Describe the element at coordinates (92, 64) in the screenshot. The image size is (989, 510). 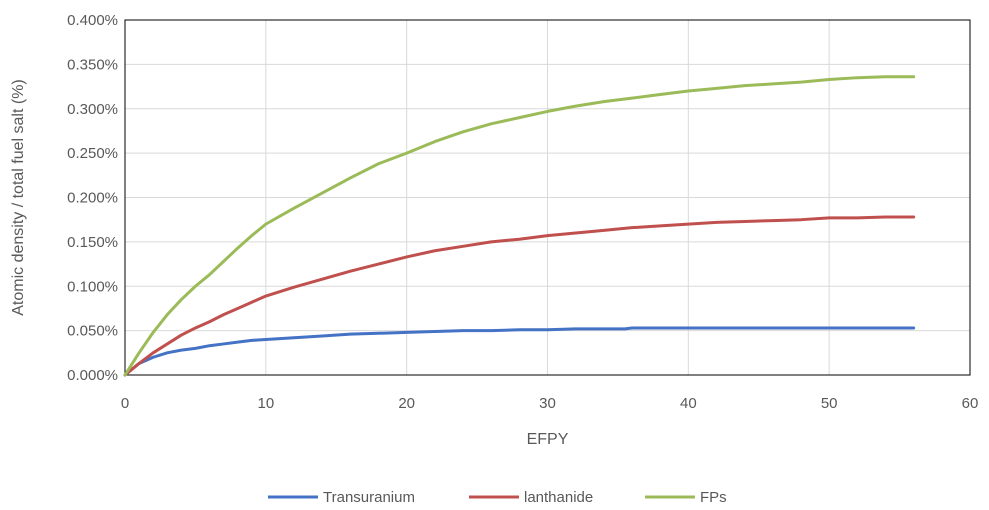
I see `y-tick-label: 0.350%` at that location.